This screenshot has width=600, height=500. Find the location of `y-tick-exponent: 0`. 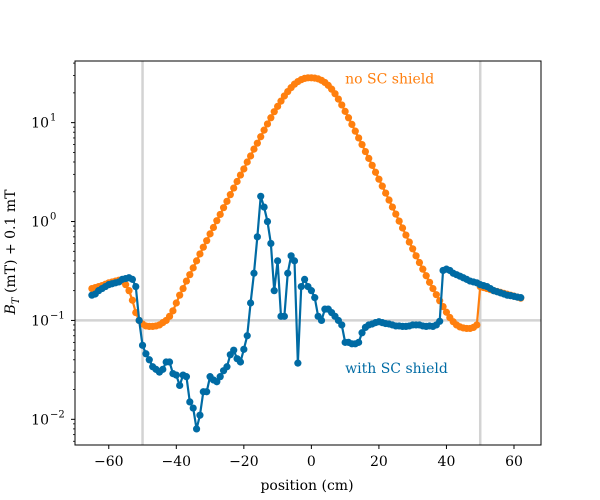

y-tick-exponent: 0 is located at coordinates (53, 217).